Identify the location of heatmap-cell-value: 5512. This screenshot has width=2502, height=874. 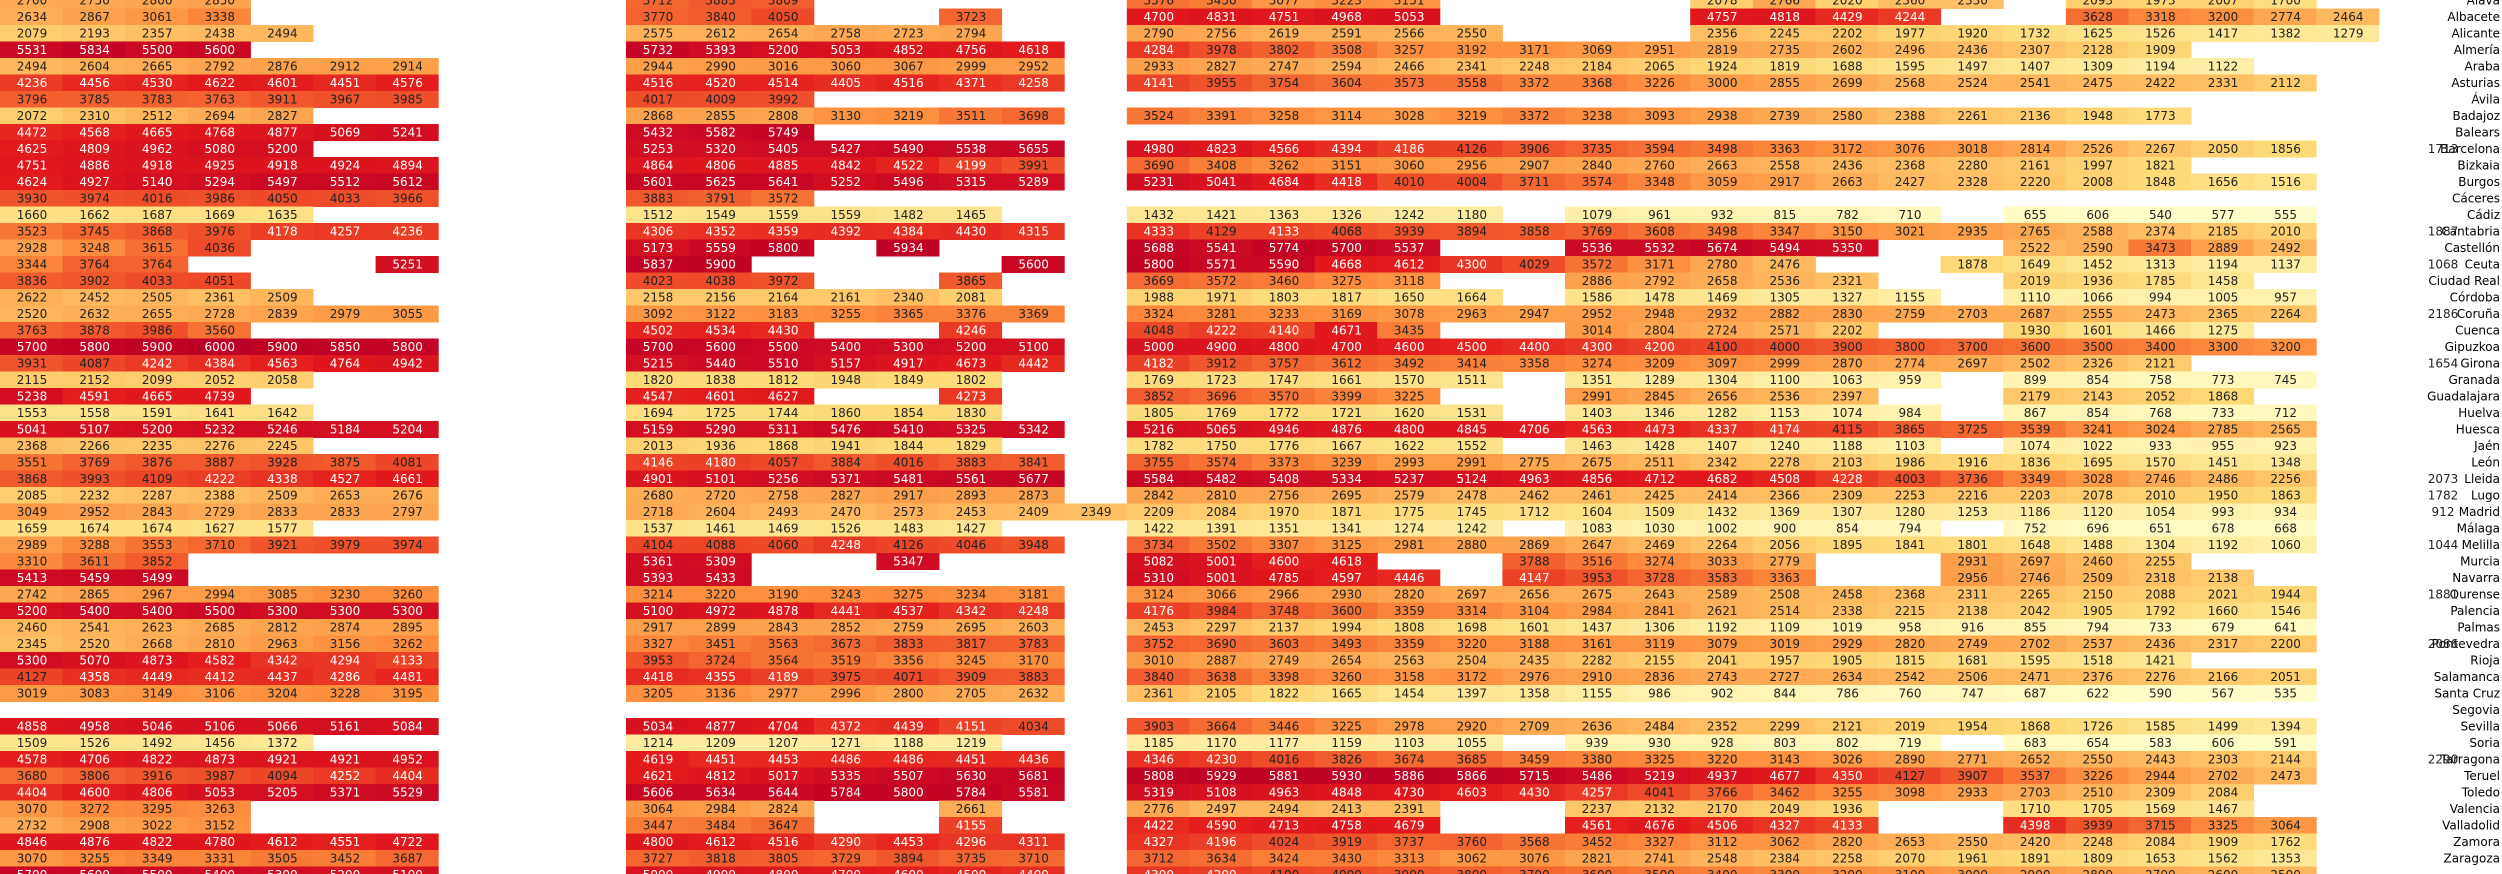
(345, 182).